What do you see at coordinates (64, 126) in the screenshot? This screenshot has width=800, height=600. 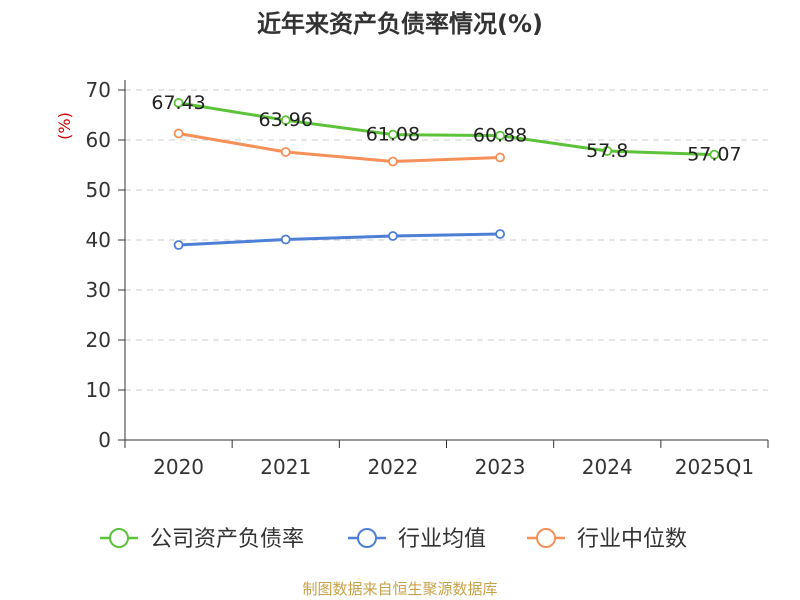 I see `y-axis-title: (%)` at bounding box center [64, 126].